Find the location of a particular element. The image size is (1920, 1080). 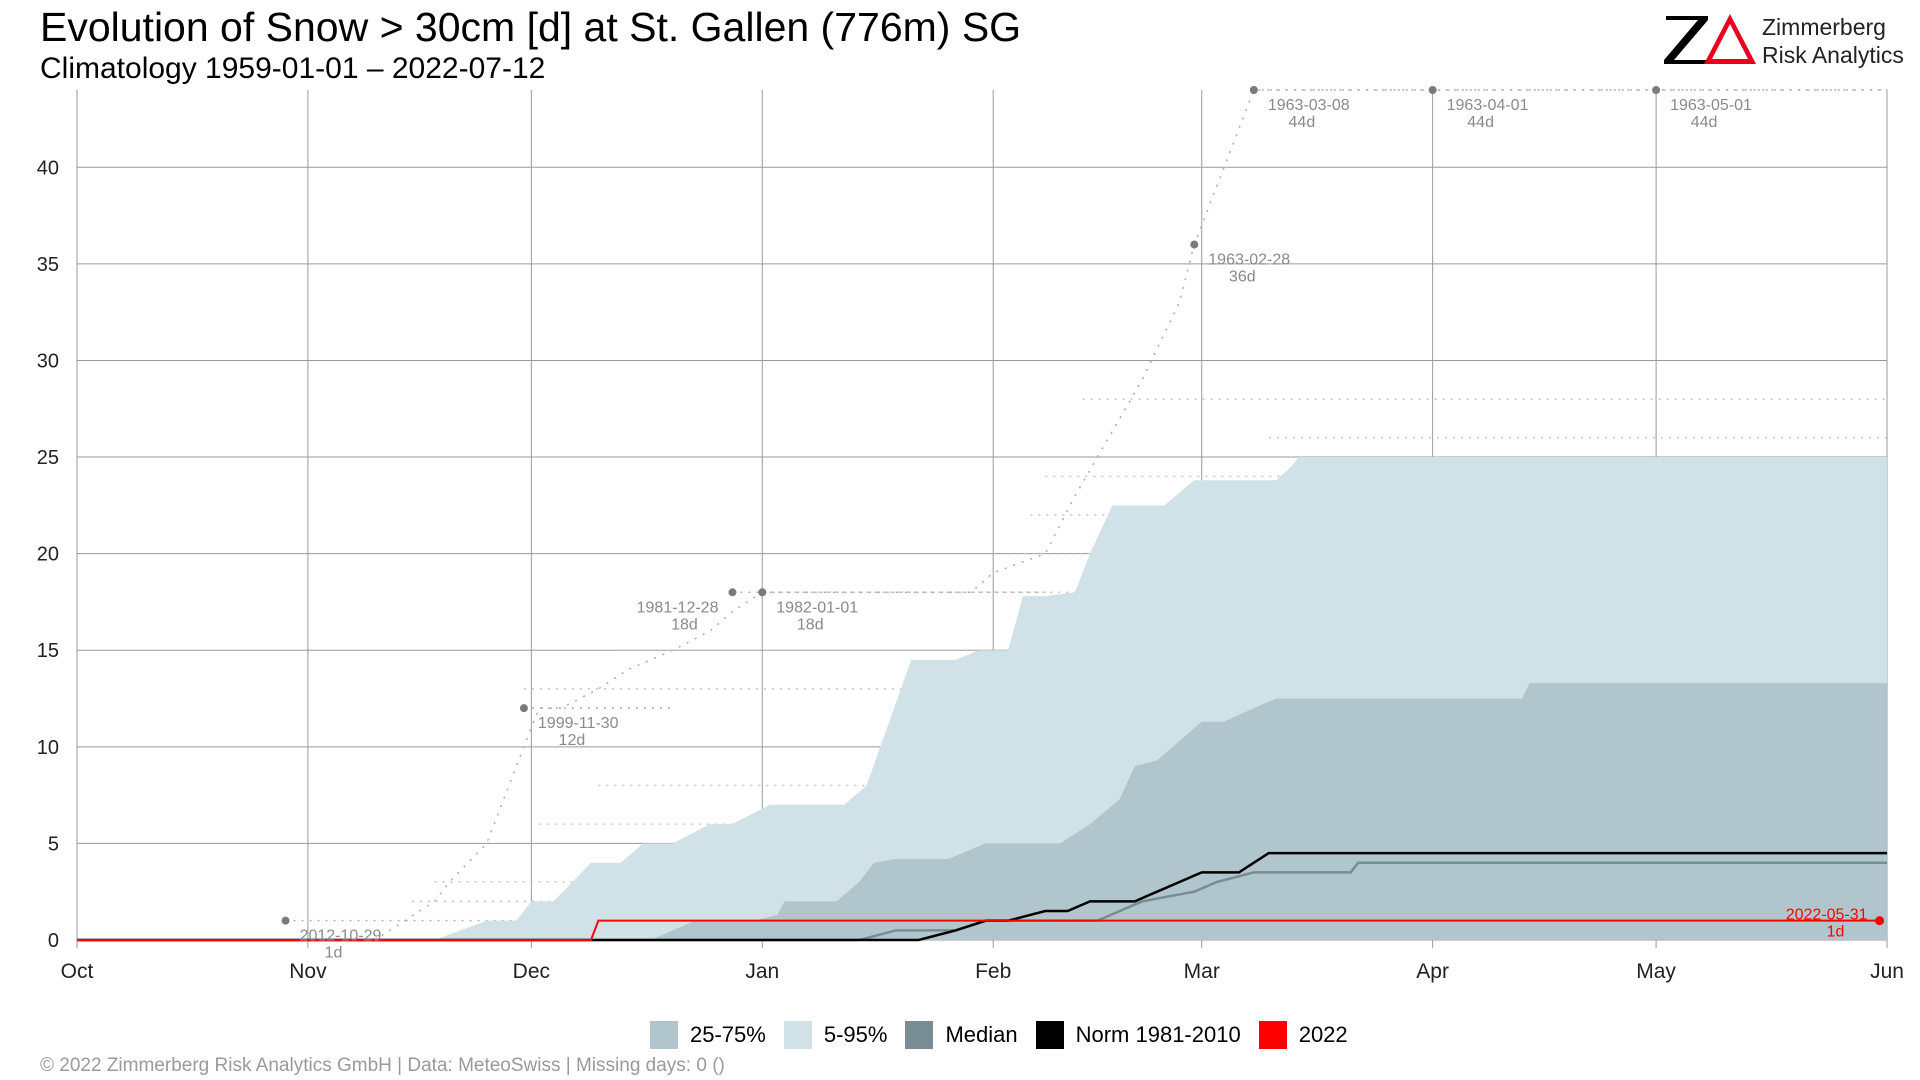

legend-item-p5-95: 5-95% is located at coordinates (835, 1035).